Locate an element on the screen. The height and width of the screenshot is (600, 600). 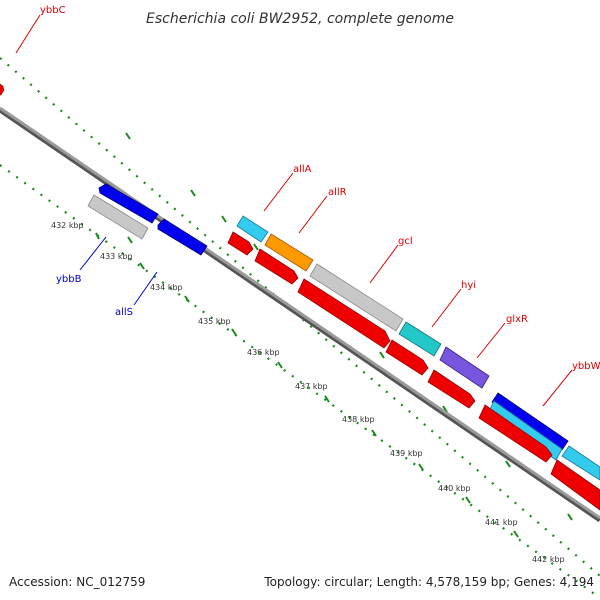
tick-label: 435 kbp is located at coordinates (214, 321).